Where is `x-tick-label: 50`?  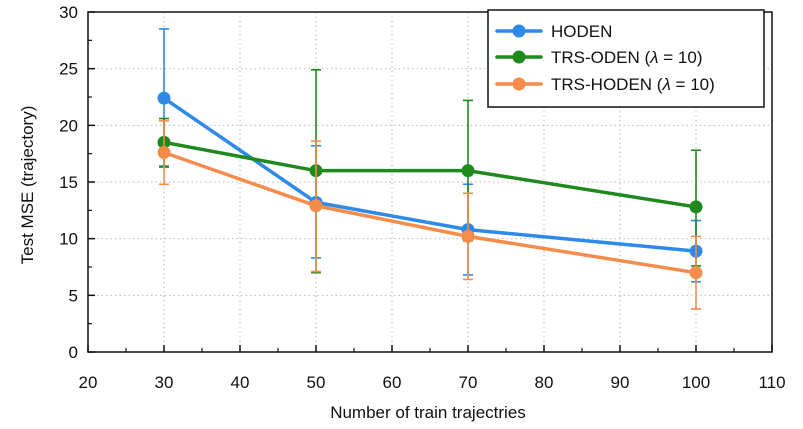
x-tick-label: 50 is located at coordinates (316, 382).